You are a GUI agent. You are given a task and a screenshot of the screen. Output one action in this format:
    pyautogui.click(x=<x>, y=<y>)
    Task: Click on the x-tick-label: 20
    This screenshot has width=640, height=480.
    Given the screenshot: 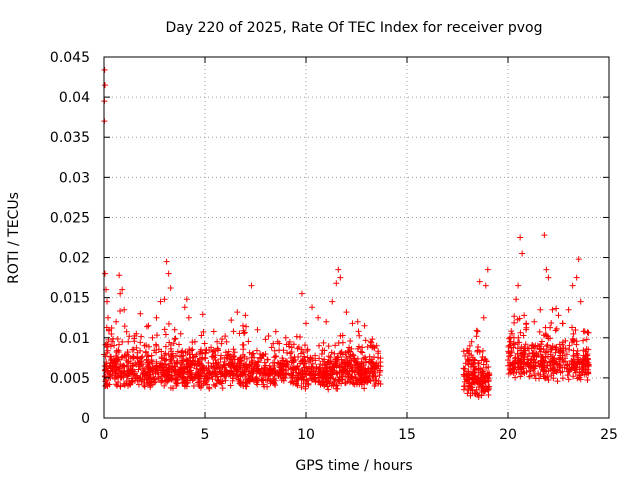 What is the action you would take?
    pyautogui.click(x=508, y=435)
    